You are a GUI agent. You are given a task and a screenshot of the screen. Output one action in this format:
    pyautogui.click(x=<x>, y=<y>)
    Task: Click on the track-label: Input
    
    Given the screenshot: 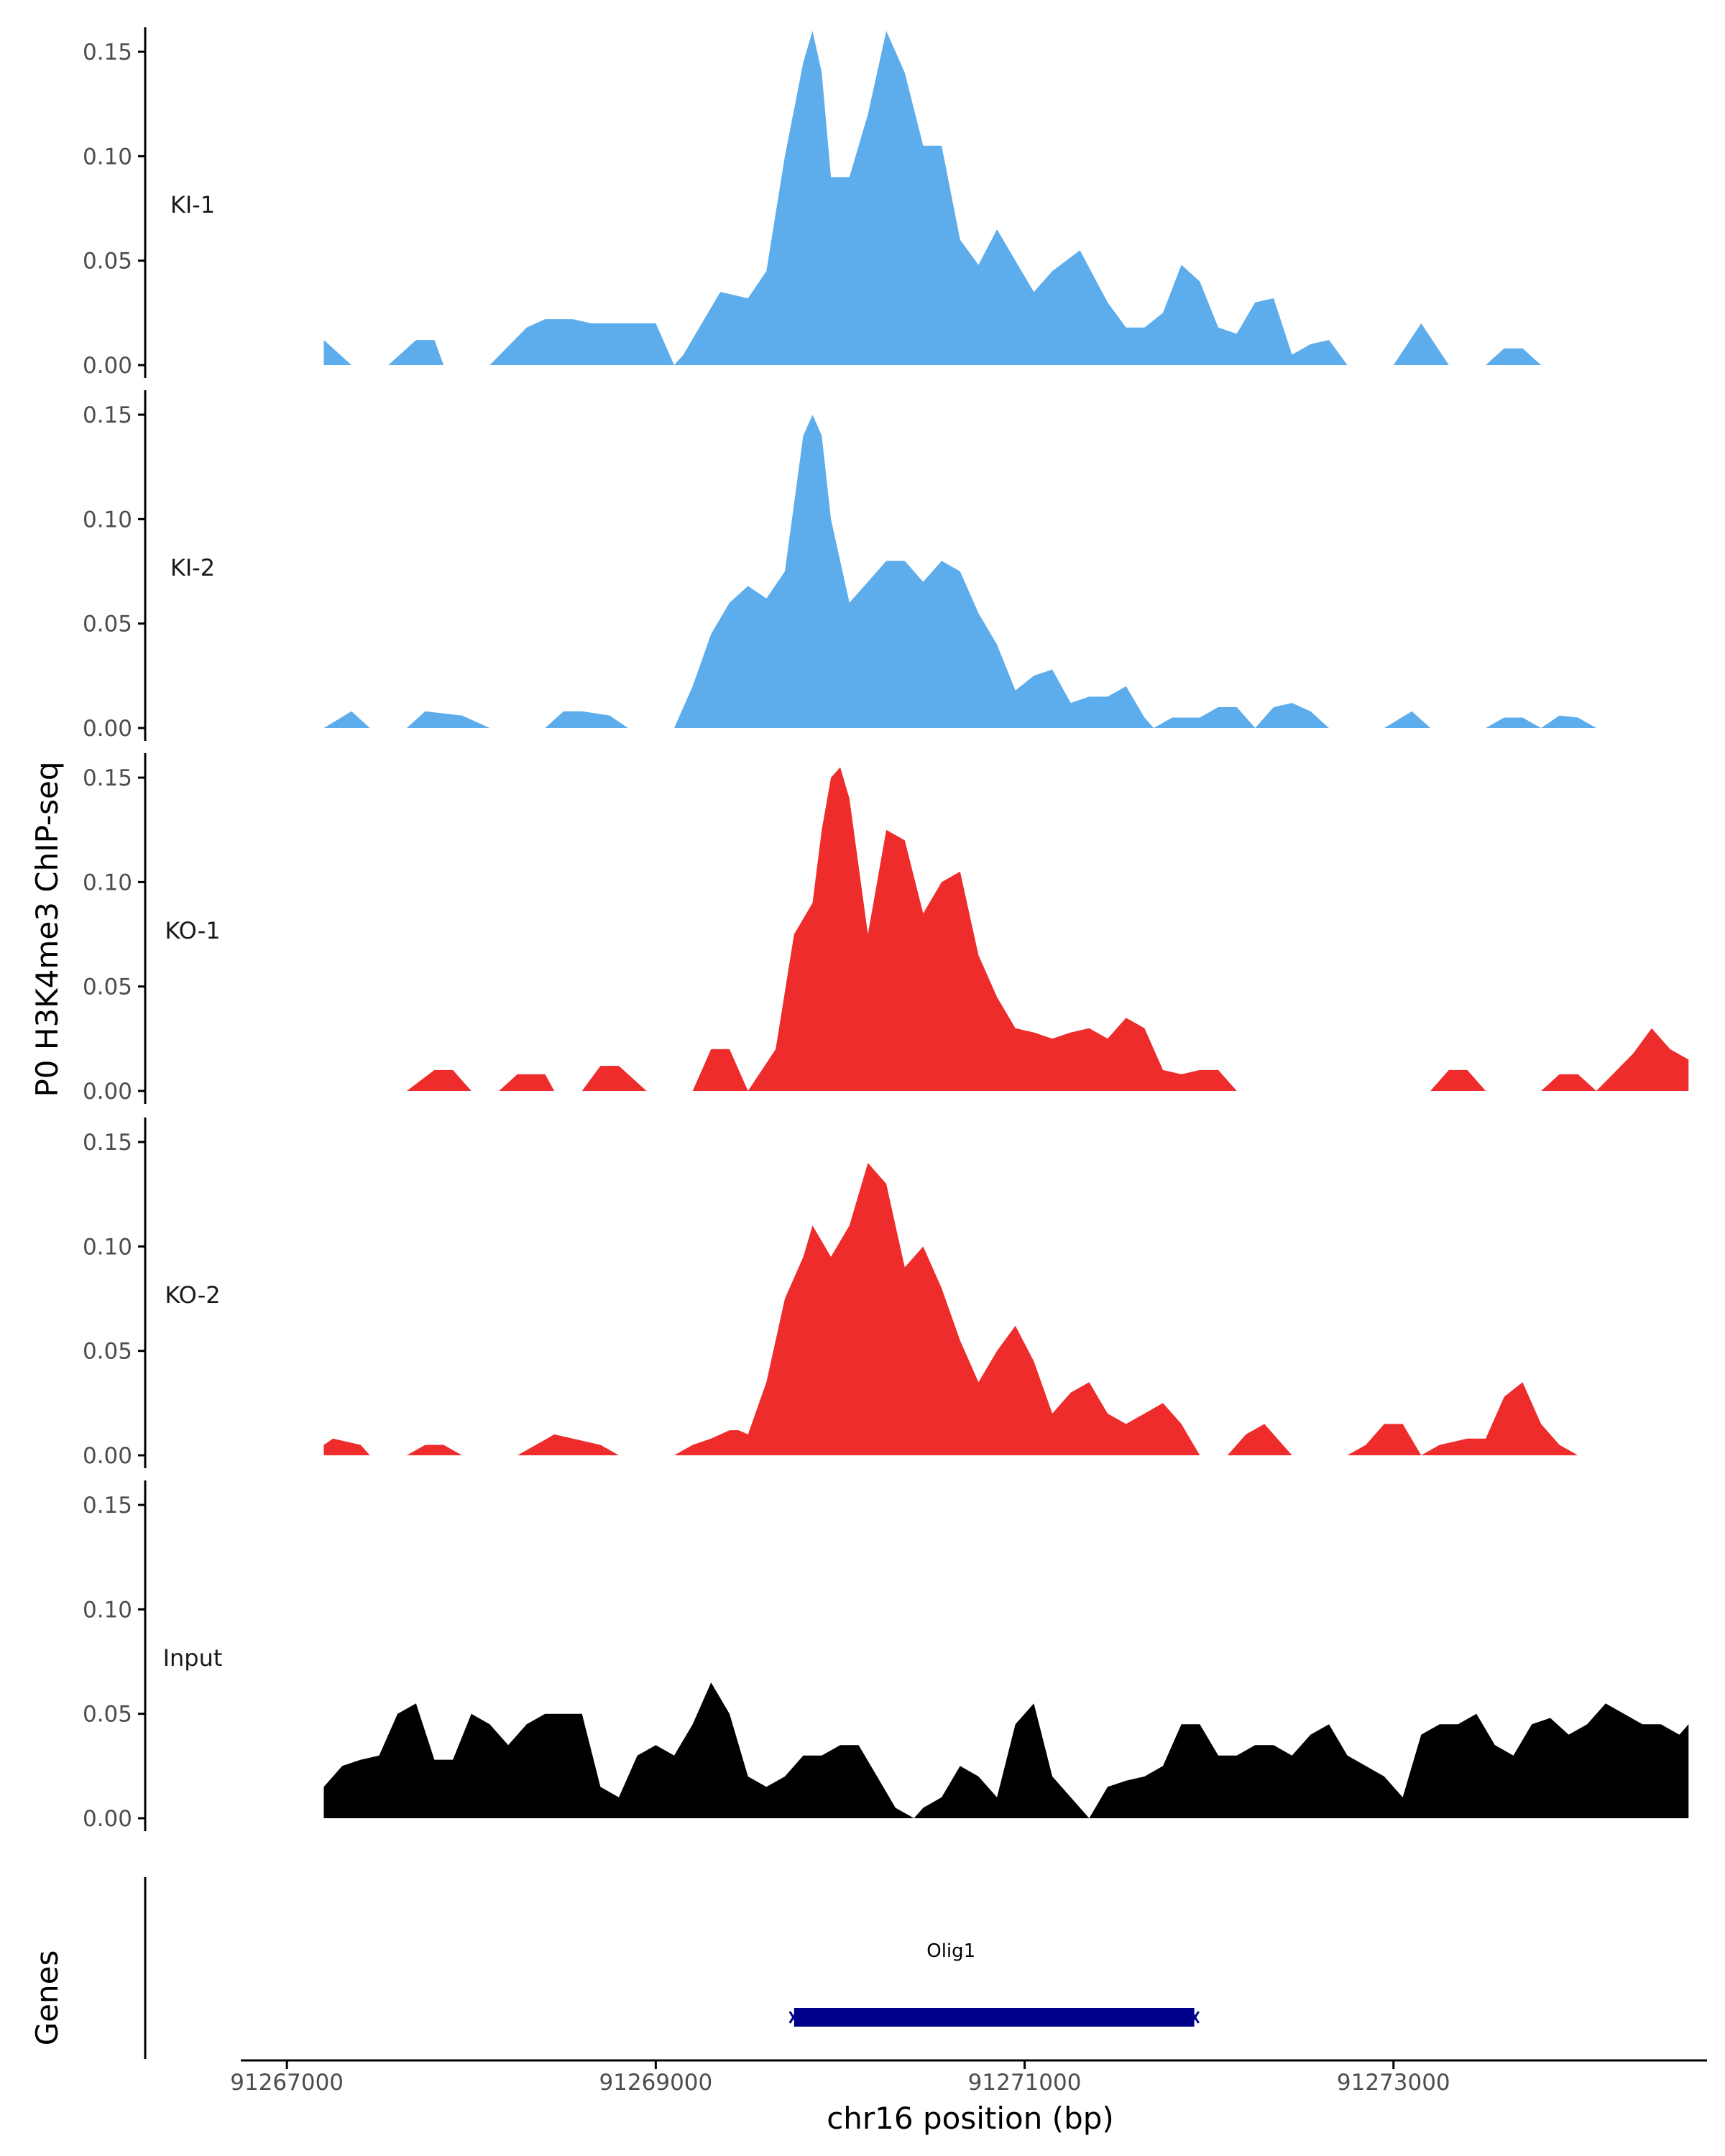 What is the action you would take?
    pyautogui.click(x=193, y=1658)
    